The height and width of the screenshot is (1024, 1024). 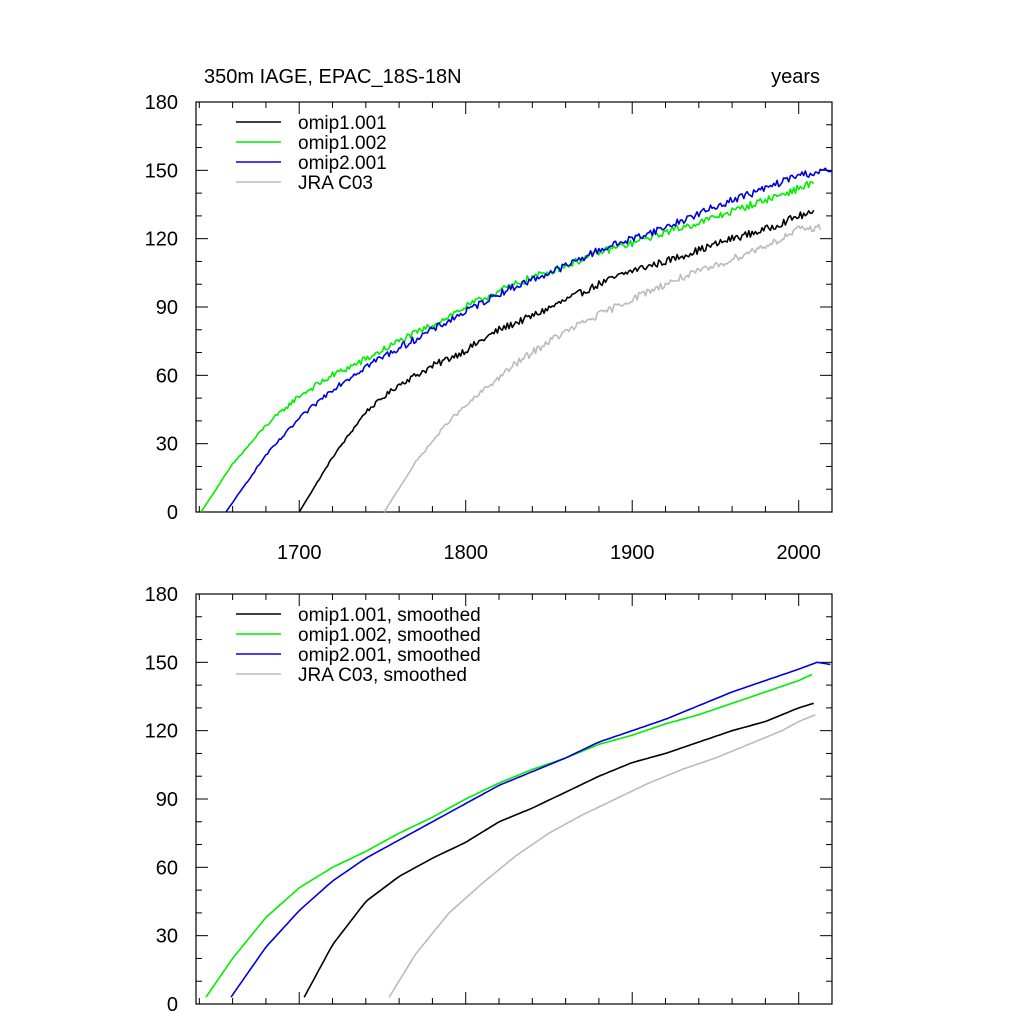 What do you see at coordinates (632, 553) in the screenshot?
I see `x-tick-label: 1900` at bounding box center [632, 553].